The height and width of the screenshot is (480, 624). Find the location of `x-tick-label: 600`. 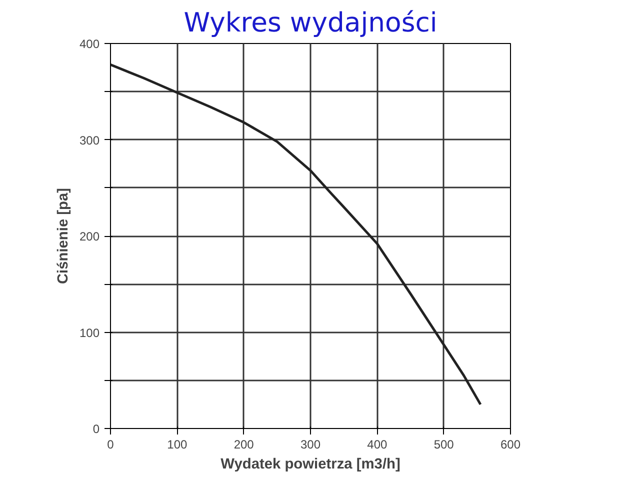

x-tick-label: 600 is located at coordinates (510, 445).